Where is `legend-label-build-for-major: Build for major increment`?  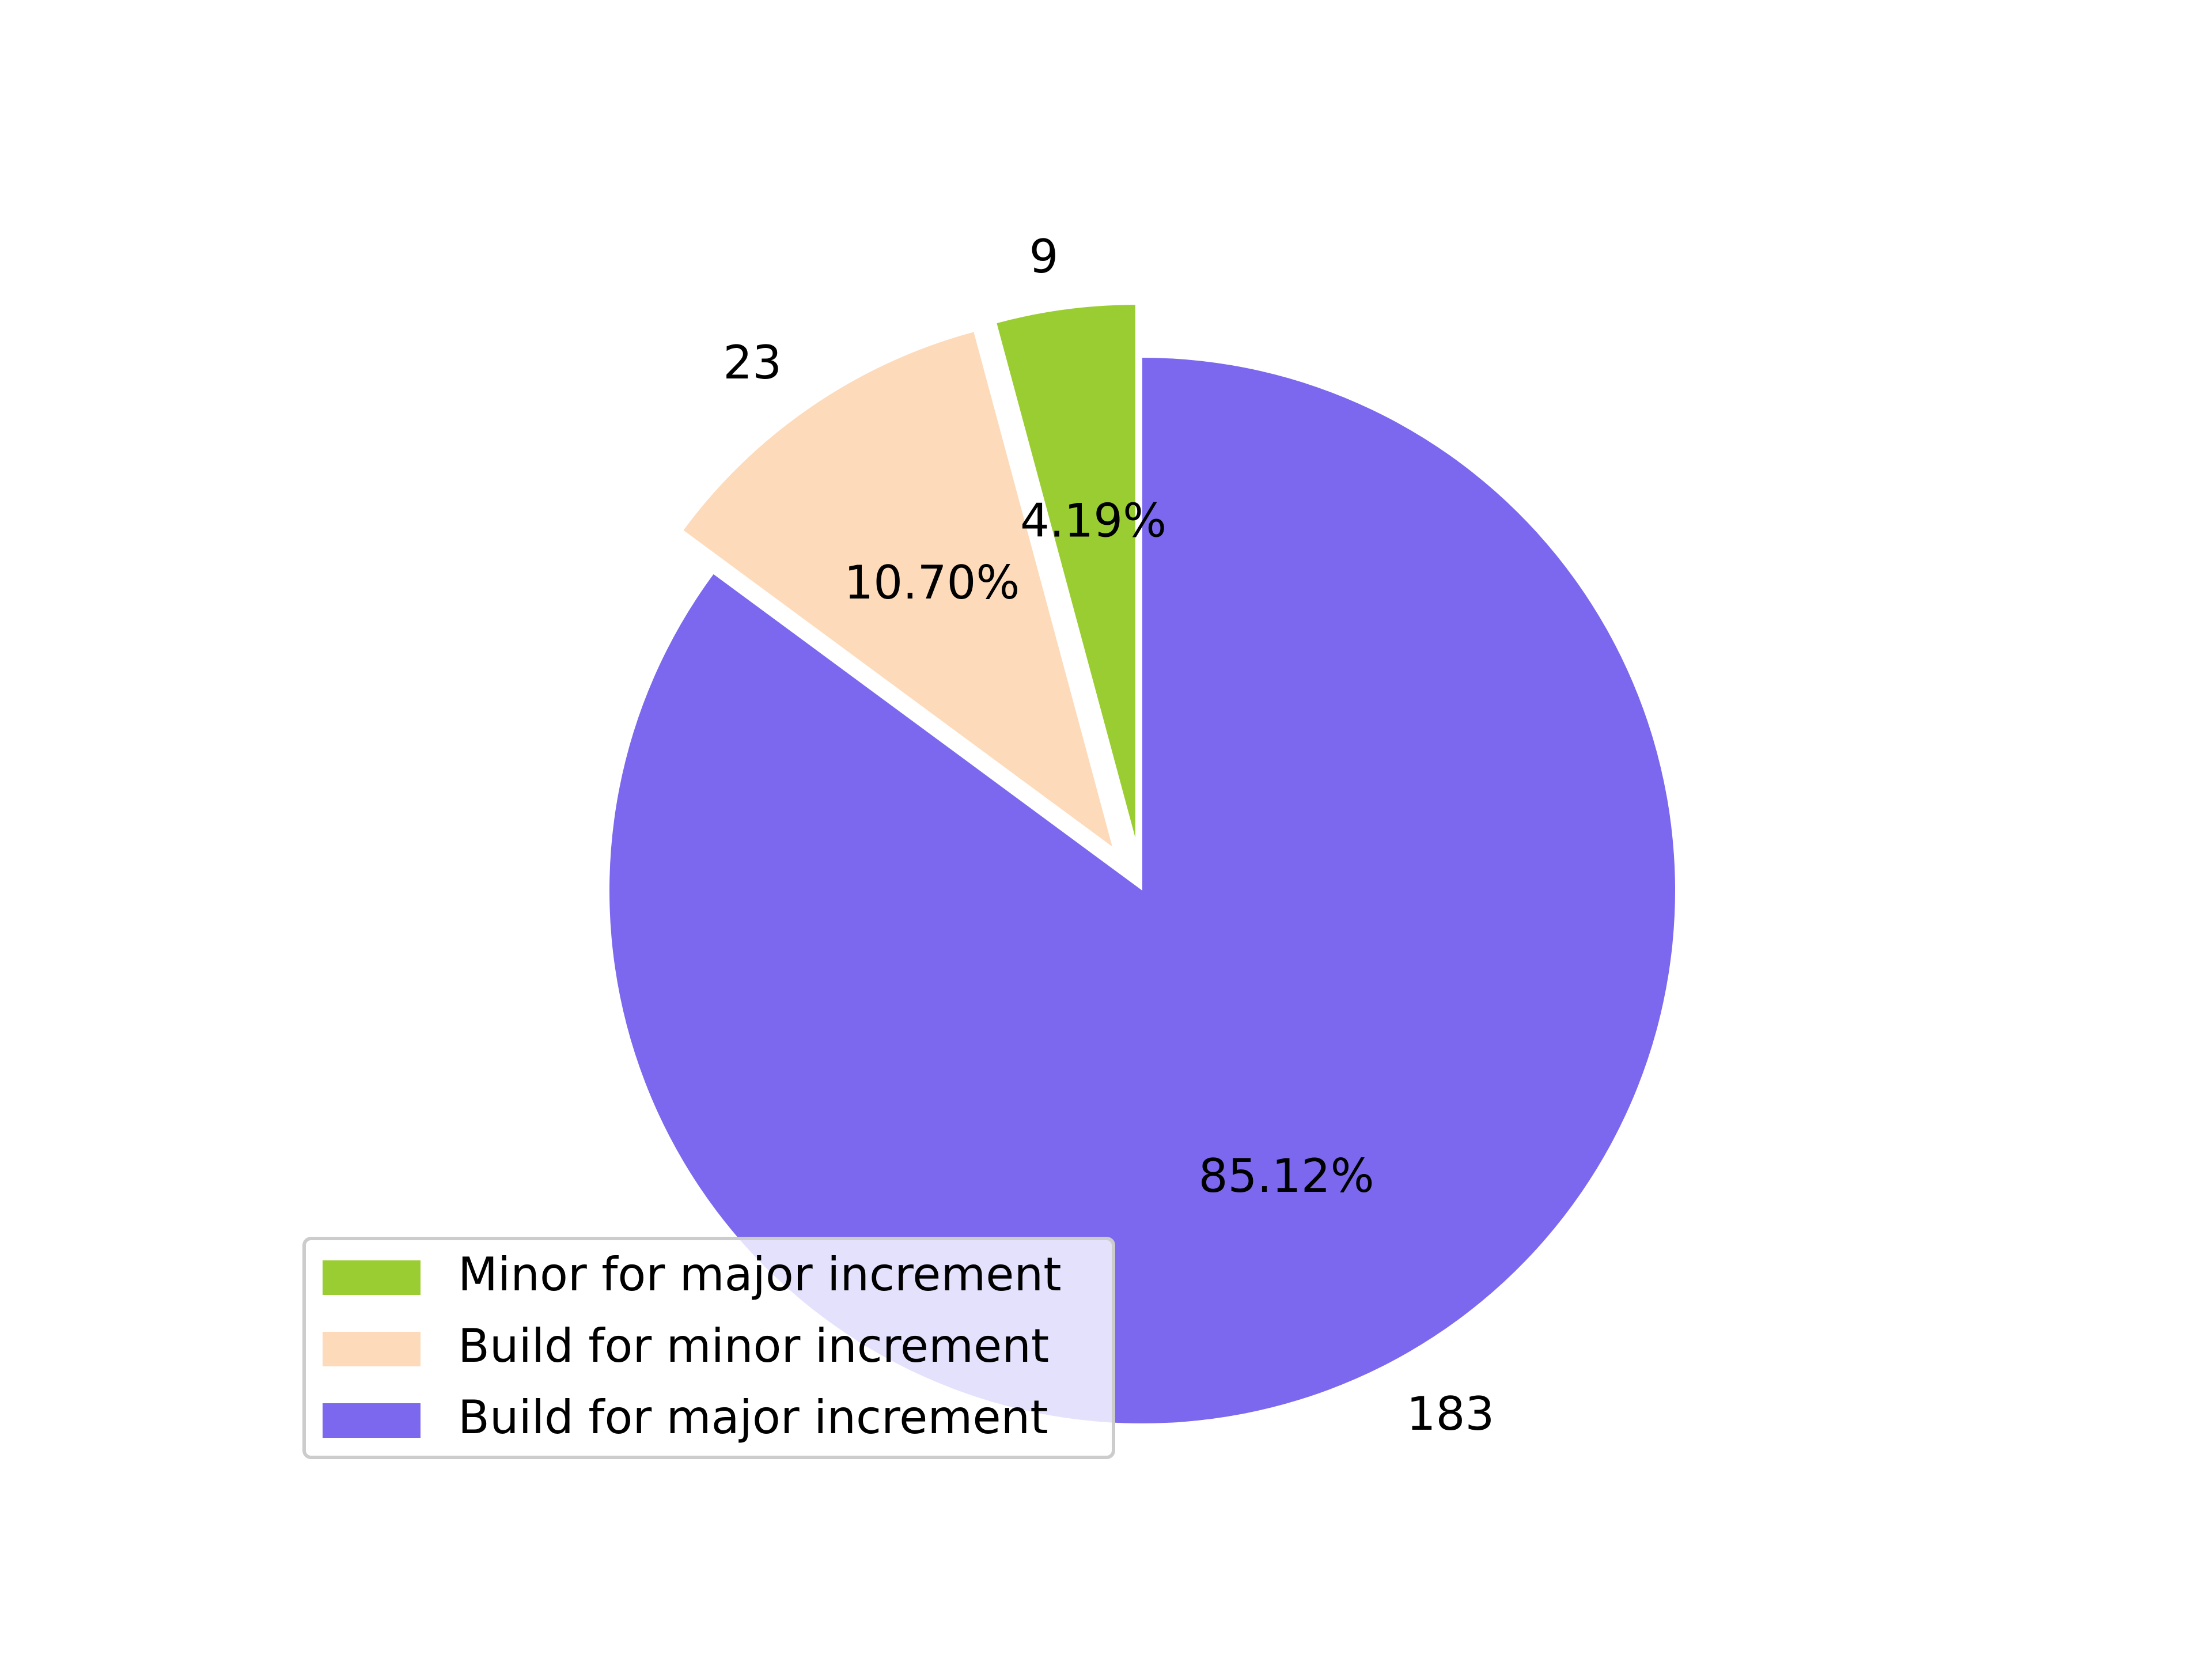 legend-label-build-for-major: Build for major increment is located at coordinates (753, 1417).